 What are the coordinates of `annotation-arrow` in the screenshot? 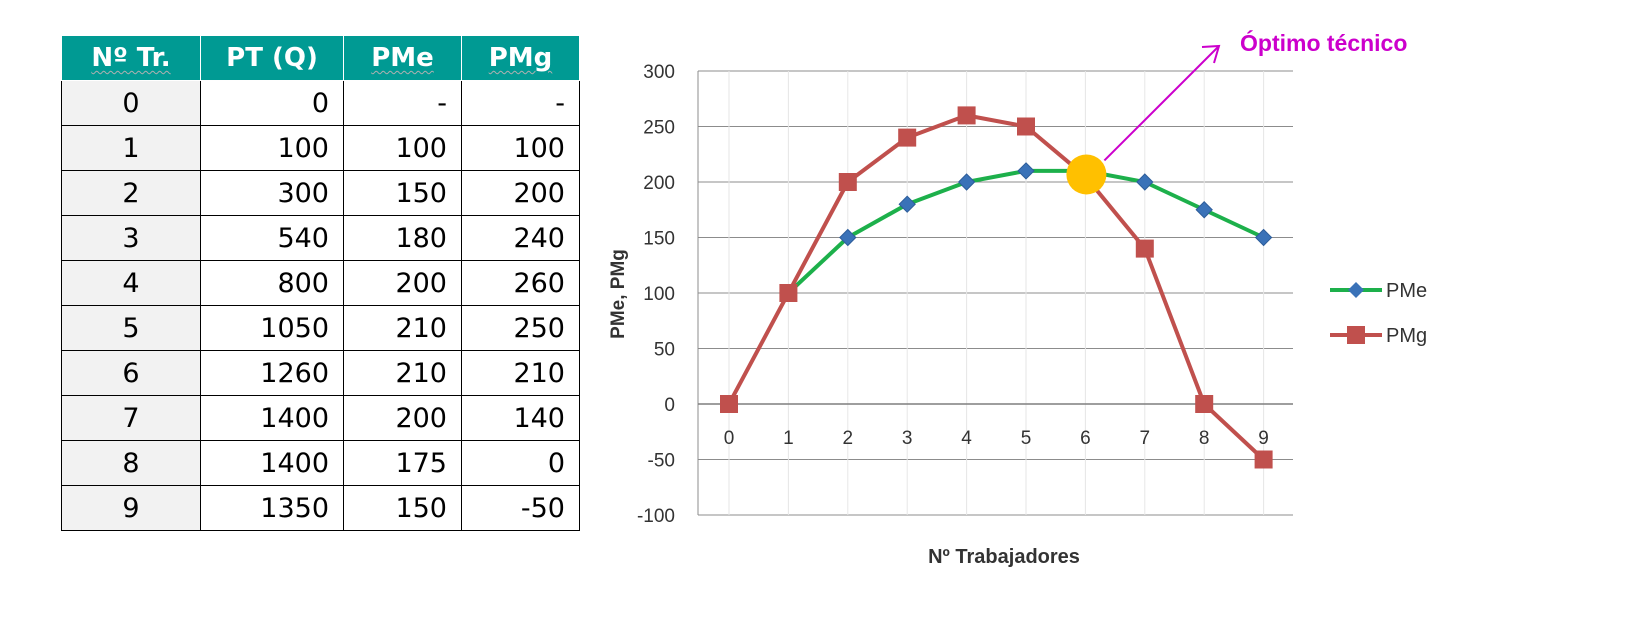 It's located at (1161, 104).